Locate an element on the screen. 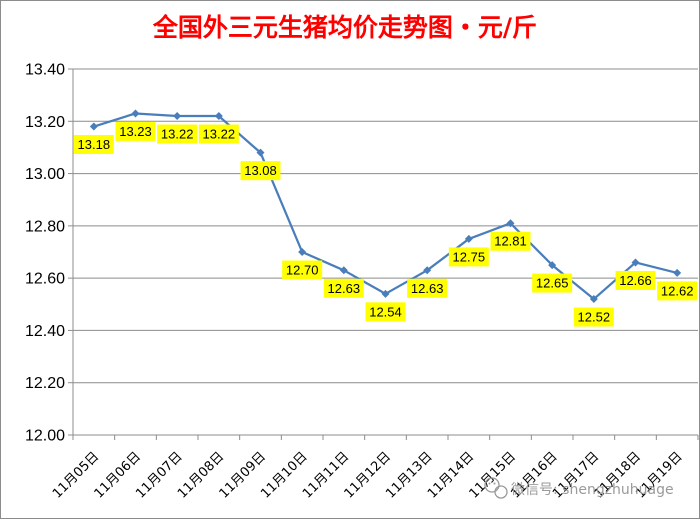 This screenshot has width=700, height=520. data-label: 12.66 is located at coordinates (635, 280).